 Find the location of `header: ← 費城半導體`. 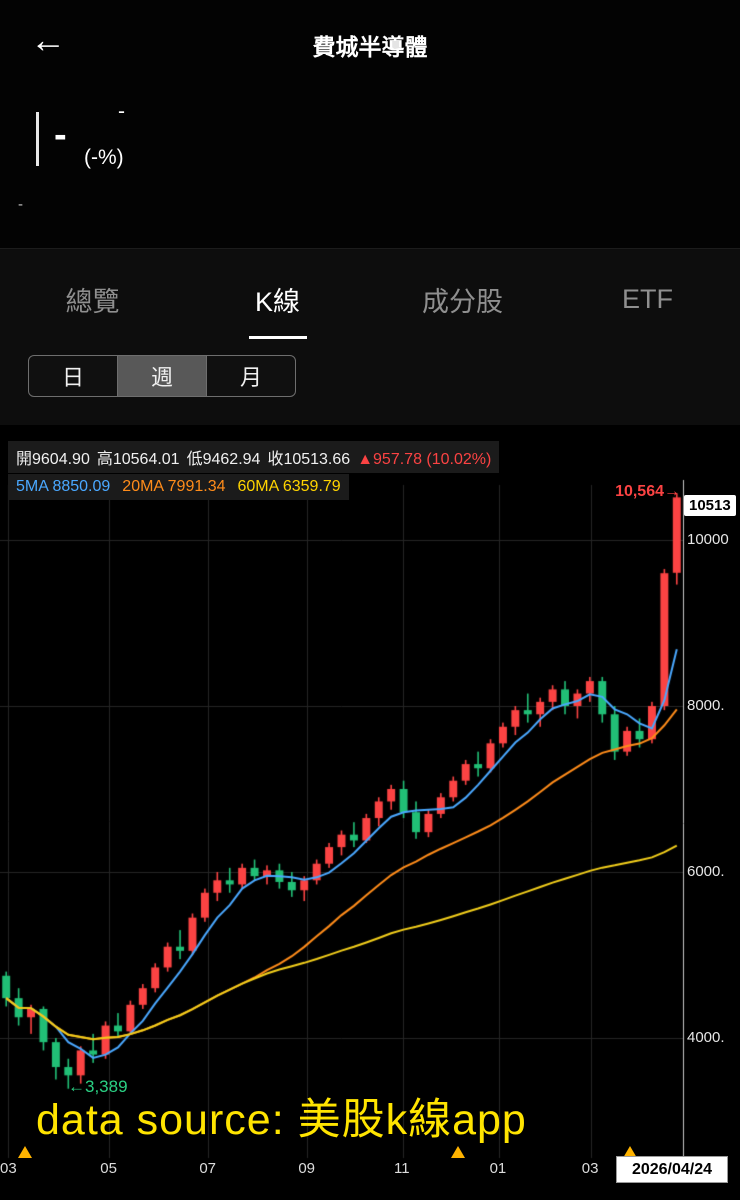

header: ← 費城半導體 is located at coordinates (370, 45).